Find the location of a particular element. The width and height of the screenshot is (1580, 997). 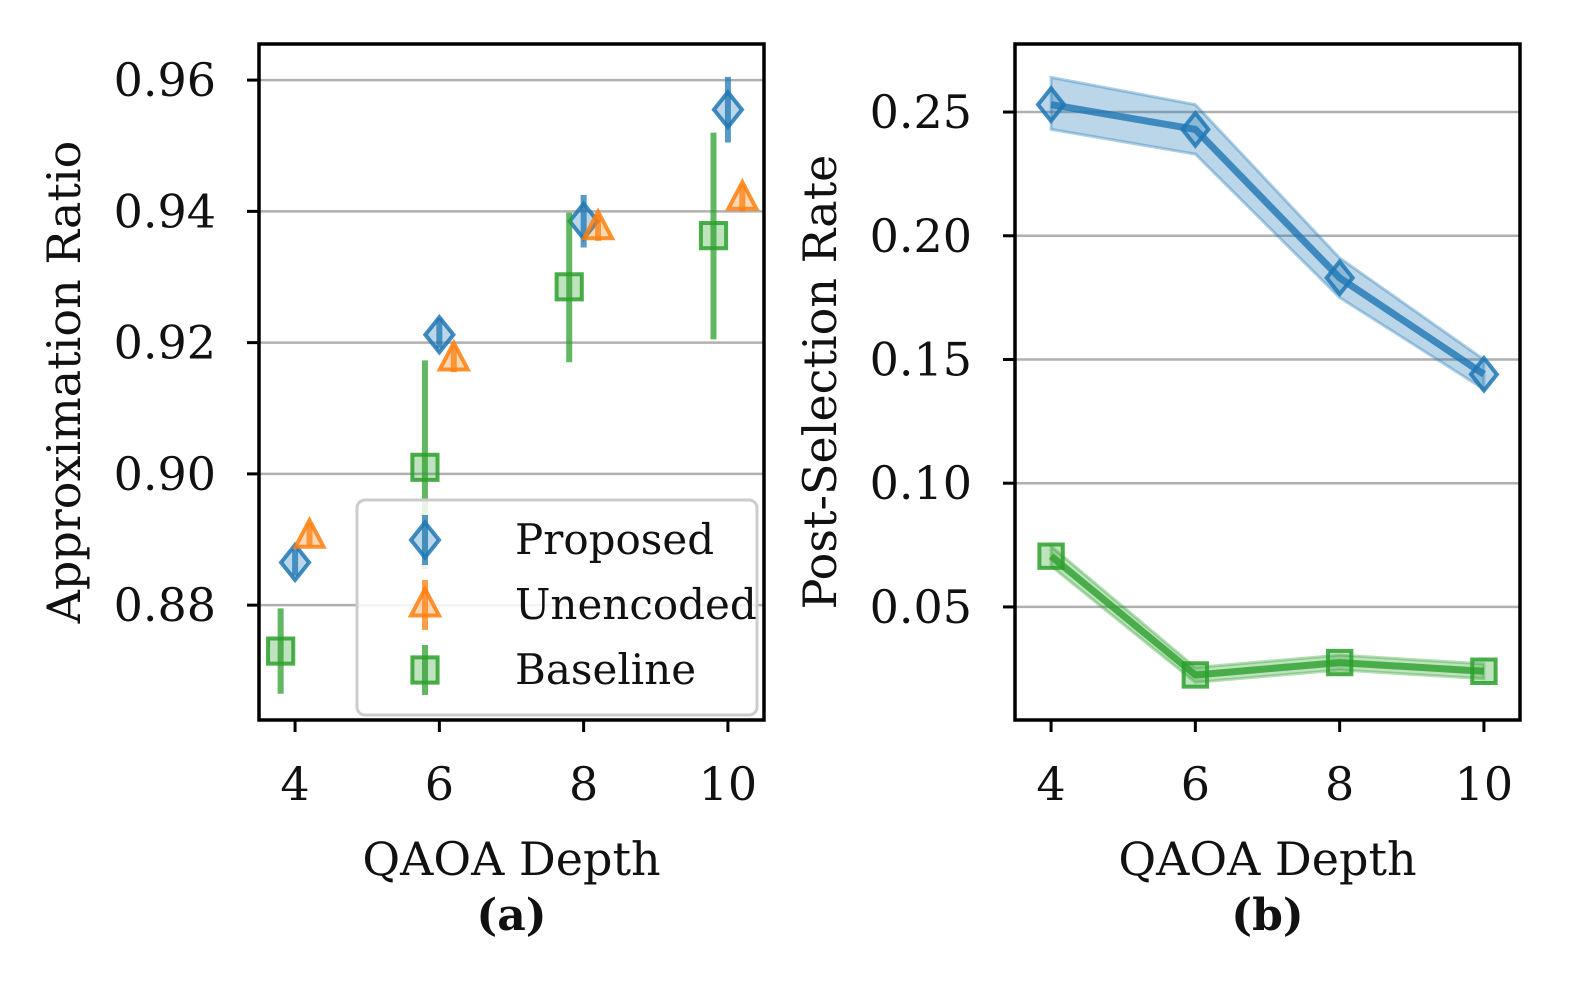

panel-caption: (b) is located at coordinates (1267, 915).